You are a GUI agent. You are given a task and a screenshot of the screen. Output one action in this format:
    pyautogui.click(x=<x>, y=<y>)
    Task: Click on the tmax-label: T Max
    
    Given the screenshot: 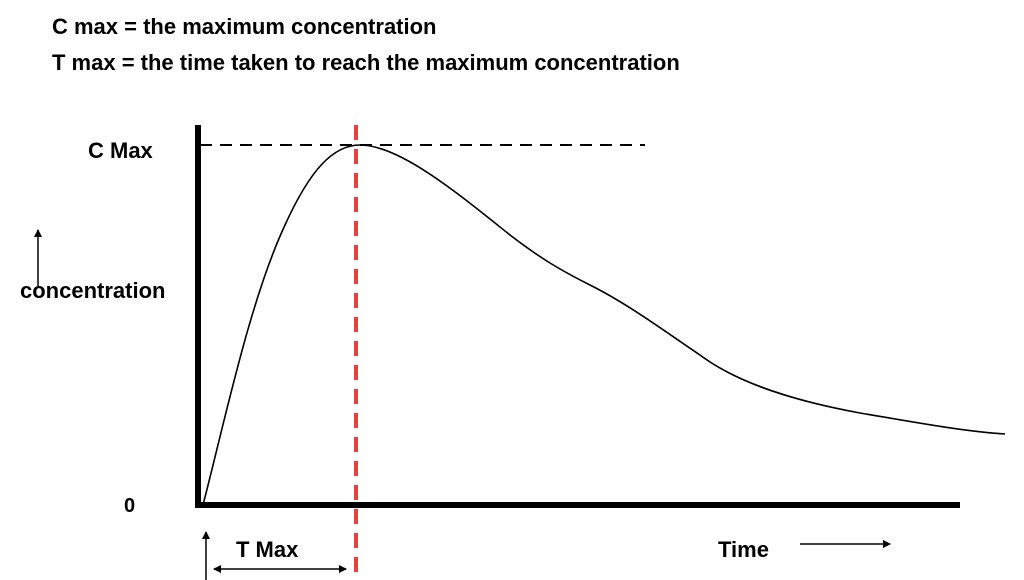 What is the action you would take?
    pyautogui.click(x=267, y=549)
    